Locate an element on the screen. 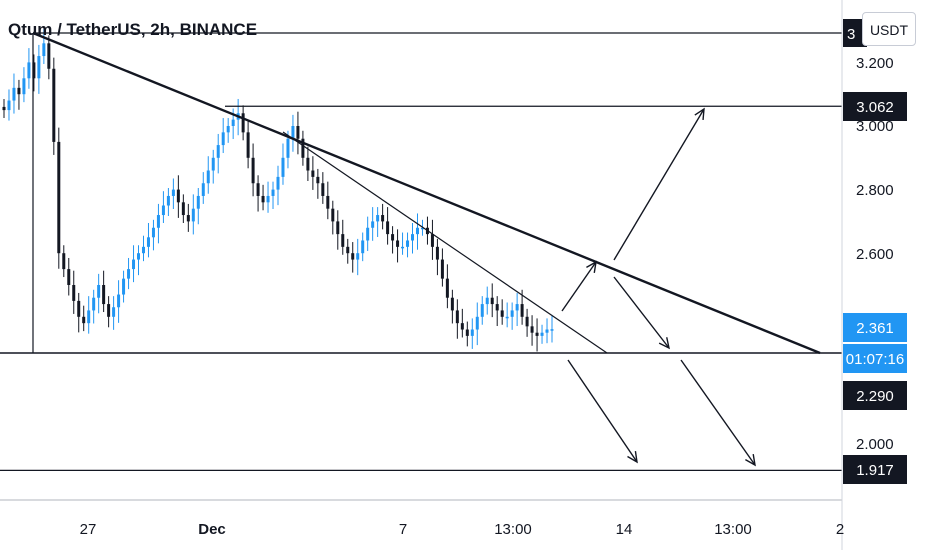 This screenshot has width=932, height=550. top-price-tag-label: 3 is located at coordinates (851, 34).